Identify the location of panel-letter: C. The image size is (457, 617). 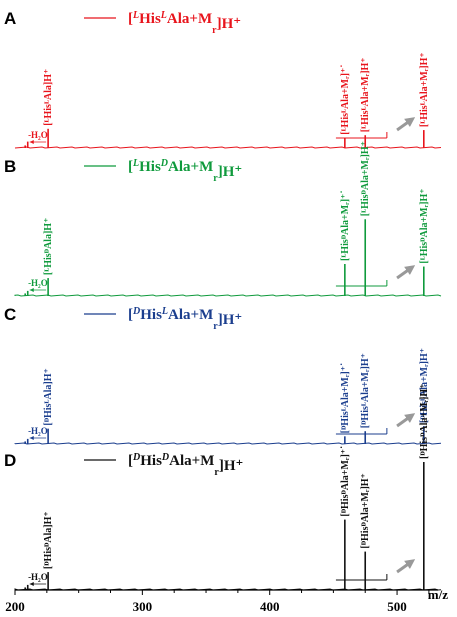
(10, 314).